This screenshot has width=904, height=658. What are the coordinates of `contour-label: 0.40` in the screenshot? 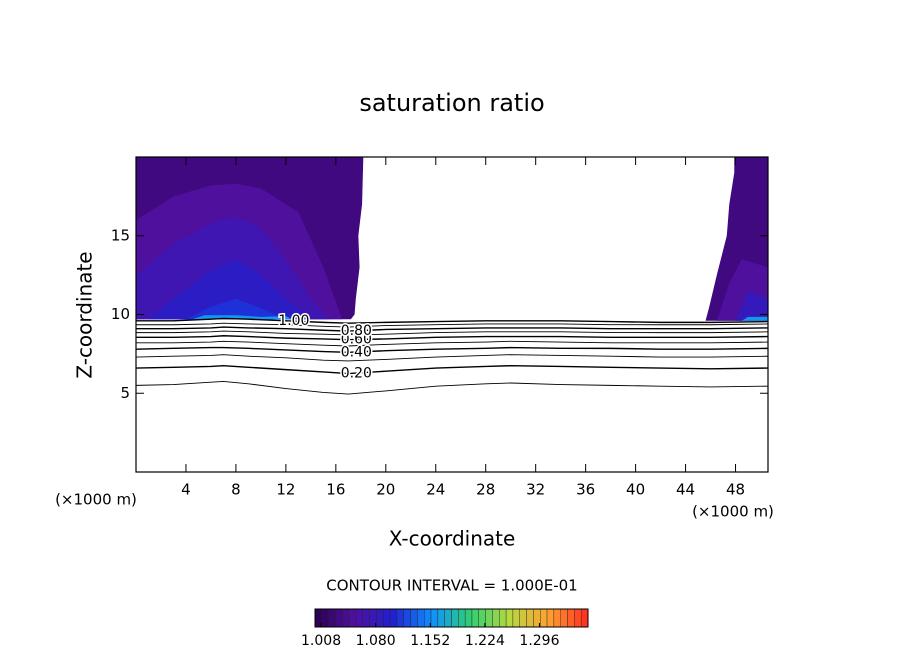 It's located at (356, 352).